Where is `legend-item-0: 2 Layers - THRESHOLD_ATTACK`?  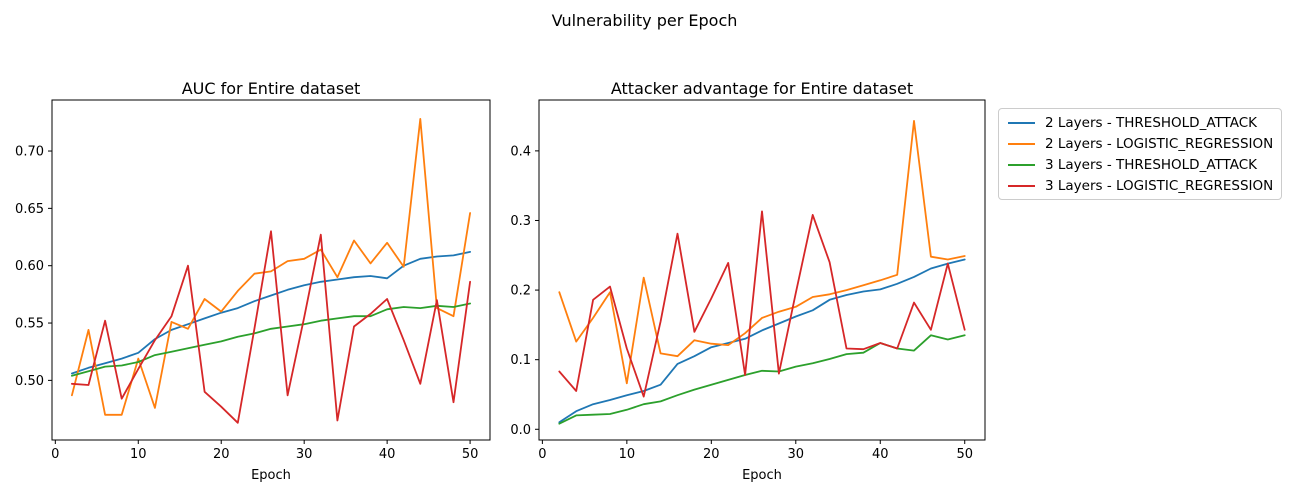 legend-item-0: 2 Layers - THRESHOLD_ATTACK is located at coordinates (1140, 123).